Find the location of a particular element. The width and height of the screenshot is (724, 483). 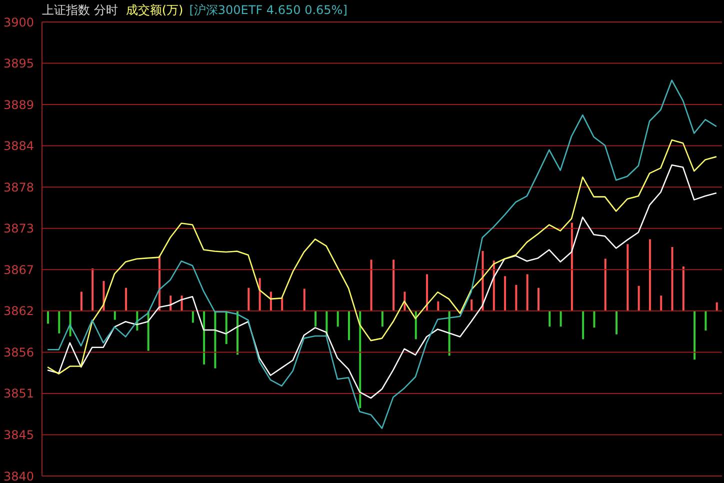

y-tick-label: 3867 is located at coordinates (18, 269).